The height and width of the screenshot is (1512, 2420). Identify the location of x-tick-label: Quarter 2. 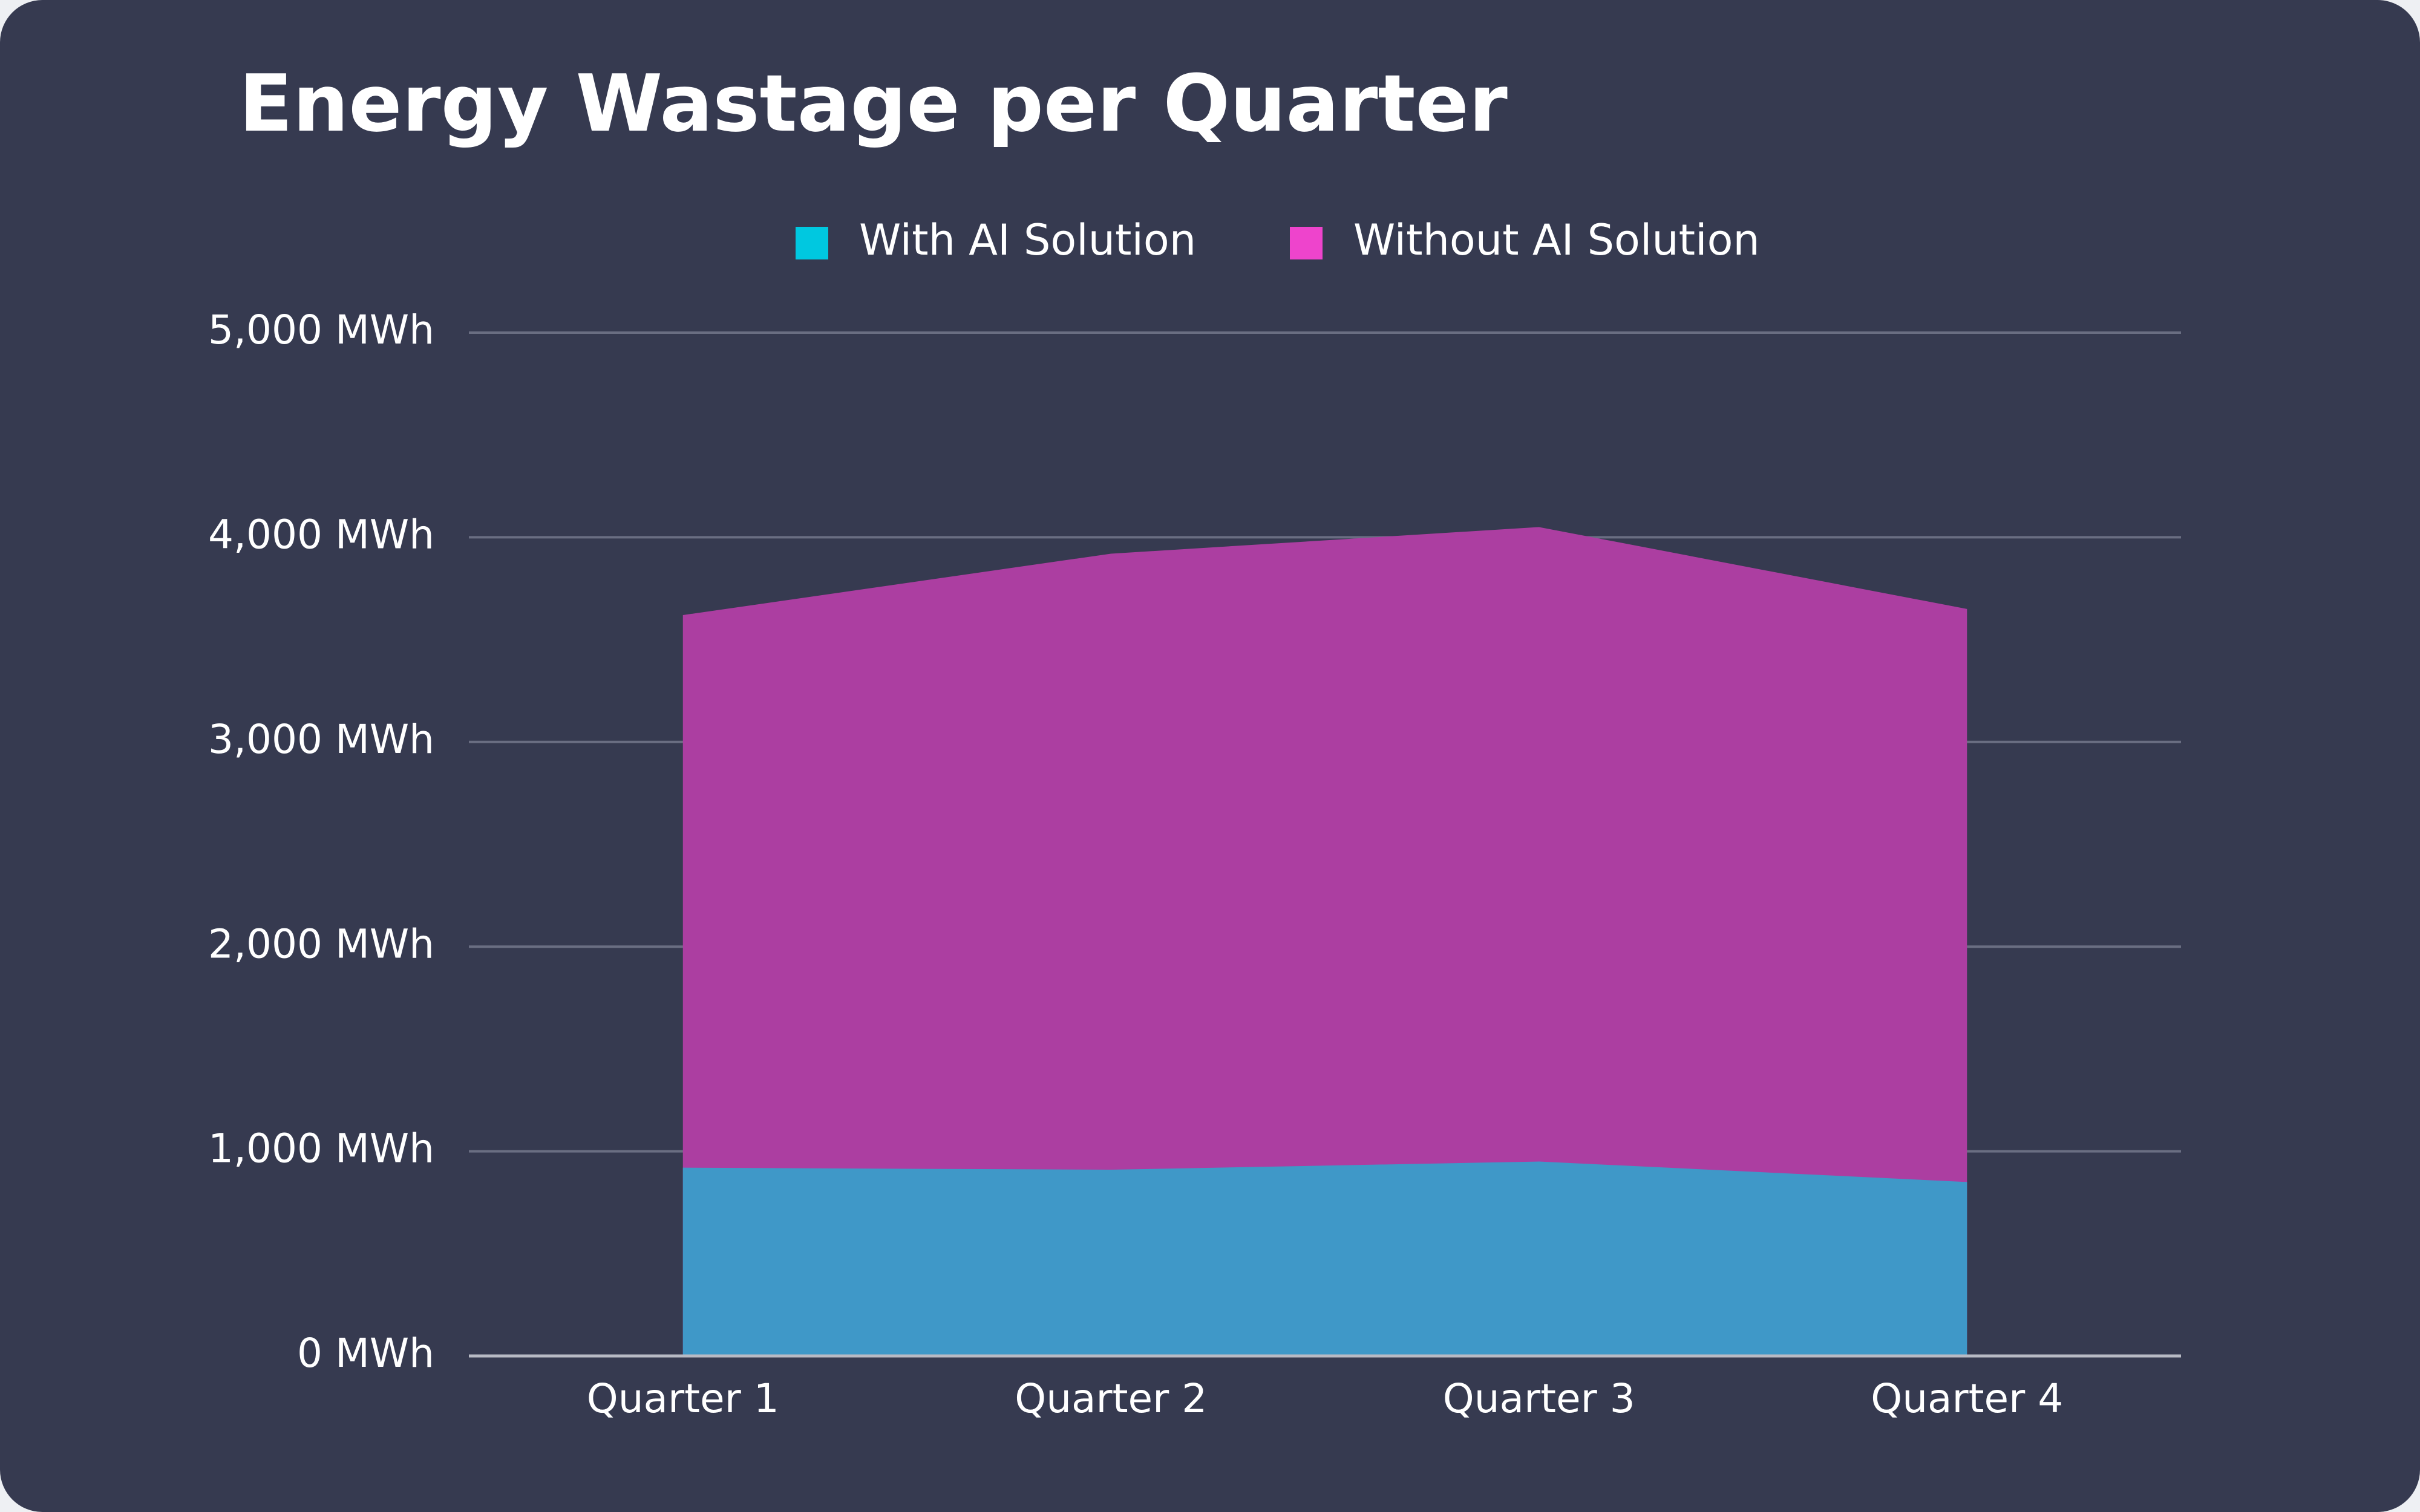
(1111, 1398).